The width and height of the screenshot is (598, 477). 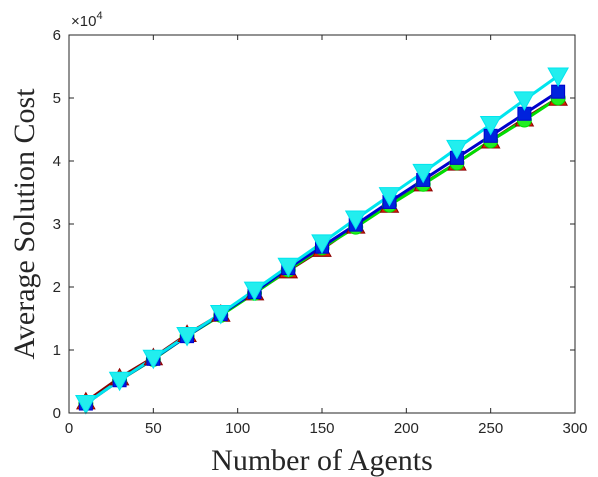 What do you see at coordinates (69, 428) in the screenshot?
I see `x-tick-label: 0` at bounding box center [69, 428].